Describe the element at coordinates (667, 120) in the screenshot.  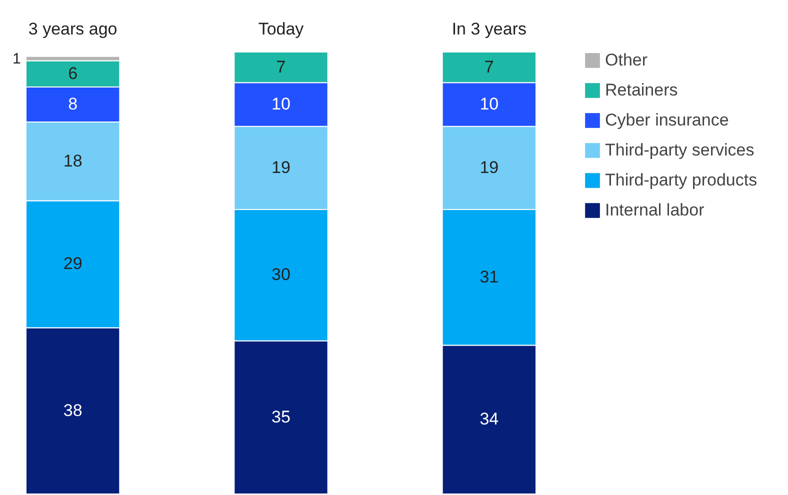
I see `legend-label: Cyber insurance` at that location.